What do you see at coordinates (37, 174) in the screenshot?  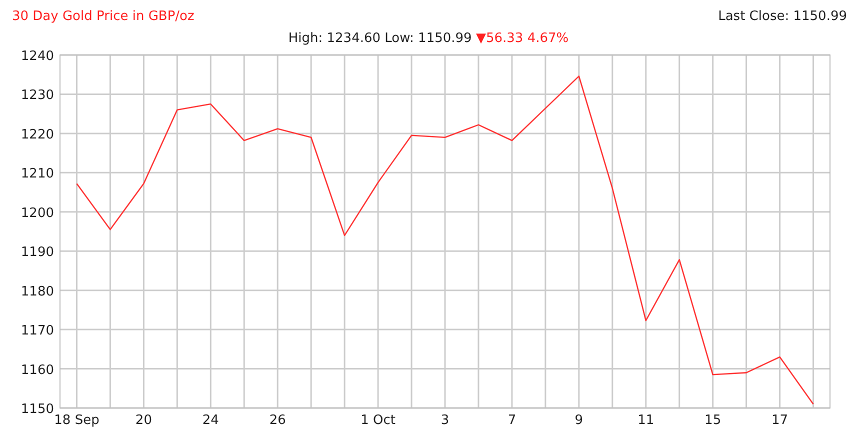 I see `y-tick-label: 1210` at bounding box center [37, 174].